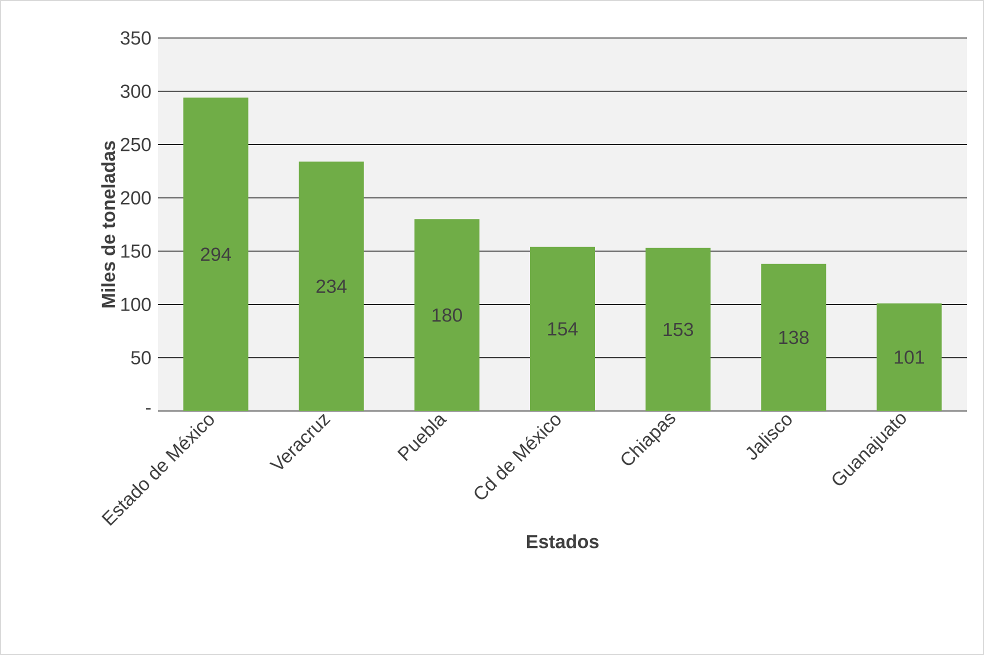 The width and height of the screenshot is (984, 655). Describe the element at coordinates (108, 224) in the screenshot. I see `y-axis-title: Miles de toneladas` at that location.